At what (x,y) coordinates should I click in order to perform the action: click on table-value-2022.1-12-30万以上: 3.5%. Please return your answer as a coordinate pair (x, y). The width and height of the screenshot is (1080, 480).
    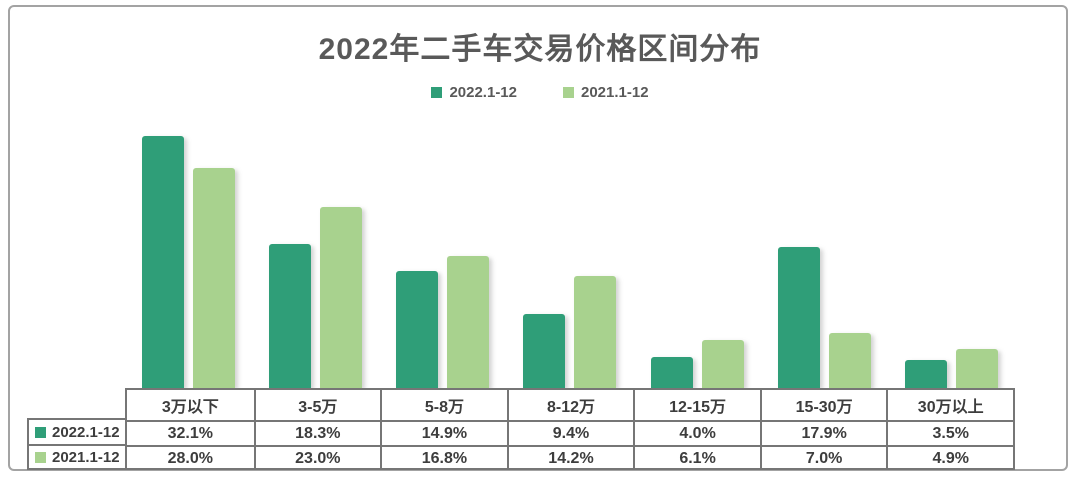
    Looking at the image, I should click on (949, 432).